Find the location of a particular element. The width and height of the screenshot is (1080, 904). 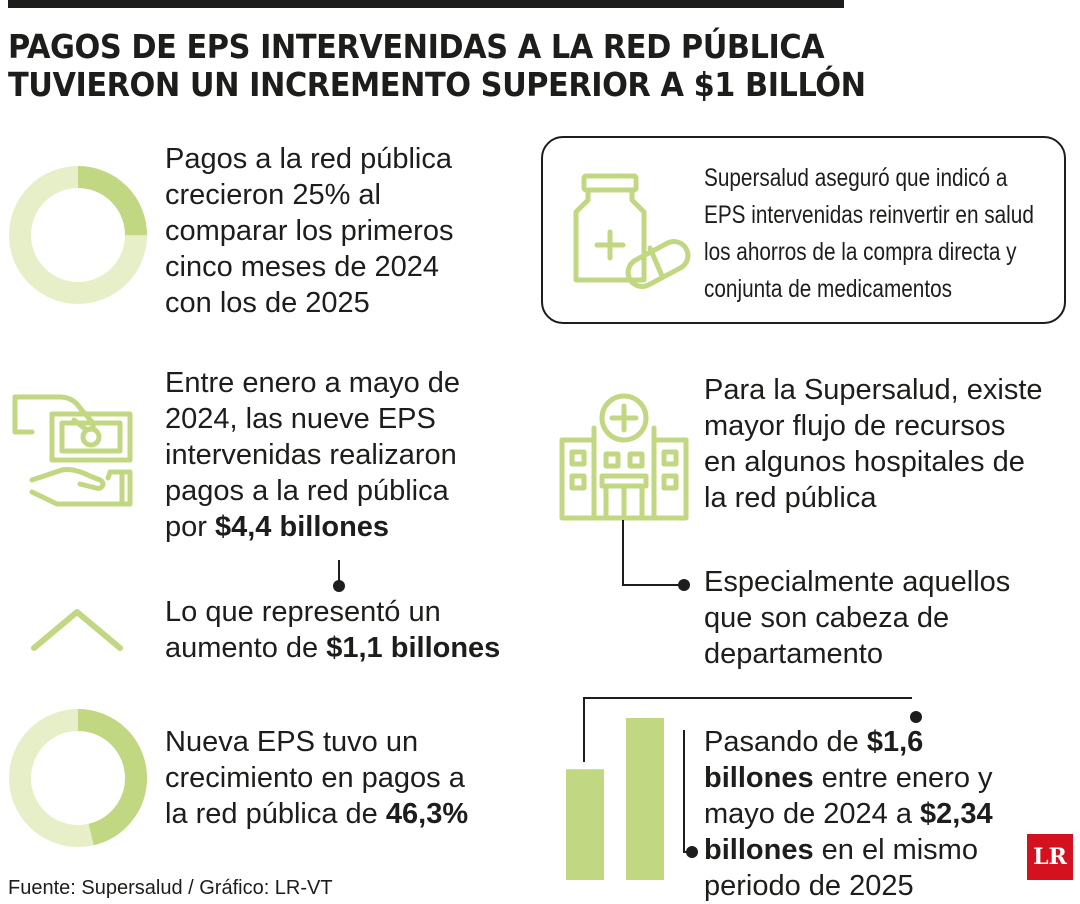

text-line: billones entre enero y is located at coordinates (848, 778).